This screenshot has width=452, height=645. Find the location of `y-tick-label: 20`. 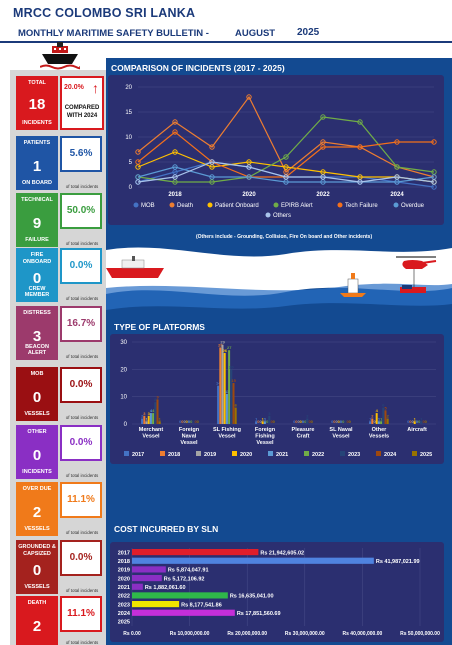

y-tick-label: 20 is located at coordinates (128, 88).